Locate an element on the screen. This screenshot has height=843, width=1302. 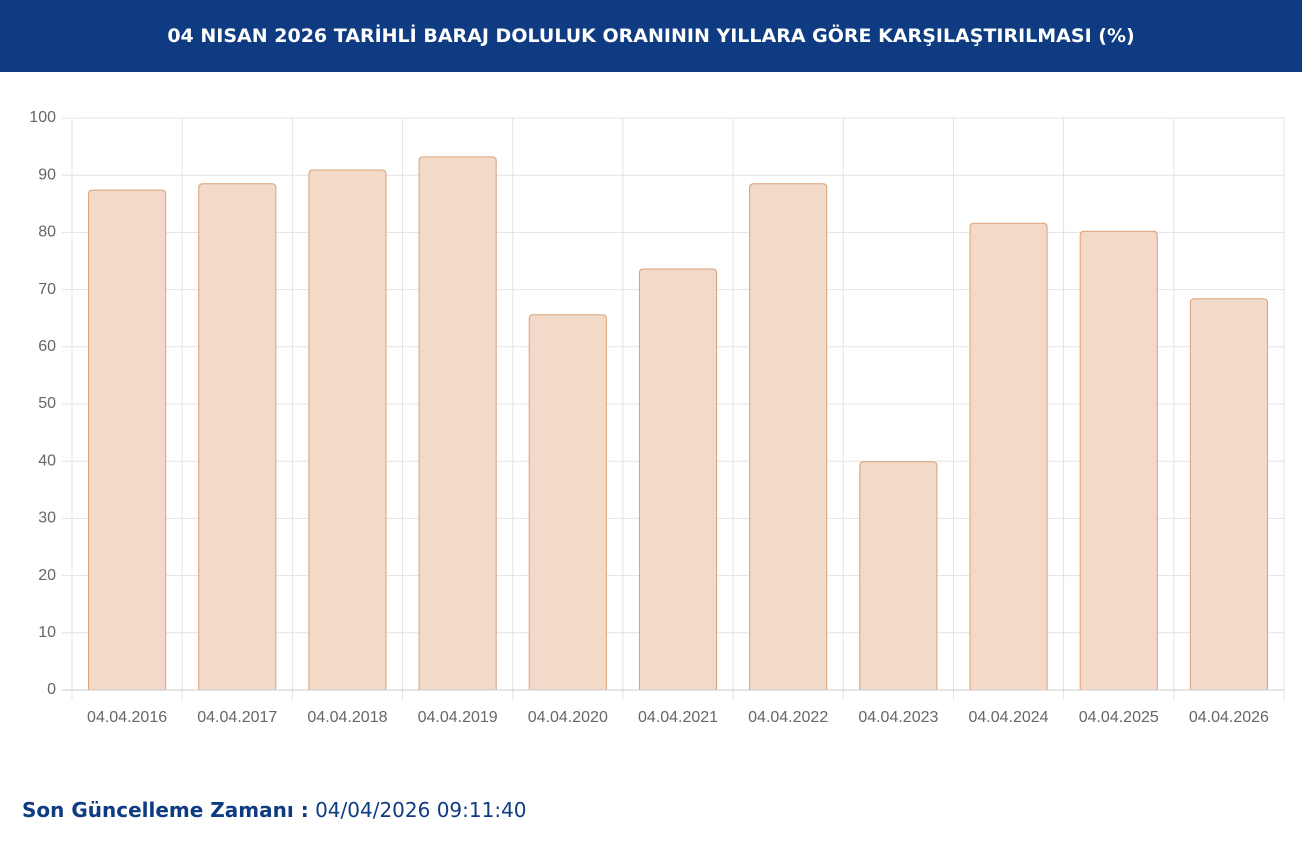
x-tick-label: 04.04.2016 is located at coordinates (127, 717).